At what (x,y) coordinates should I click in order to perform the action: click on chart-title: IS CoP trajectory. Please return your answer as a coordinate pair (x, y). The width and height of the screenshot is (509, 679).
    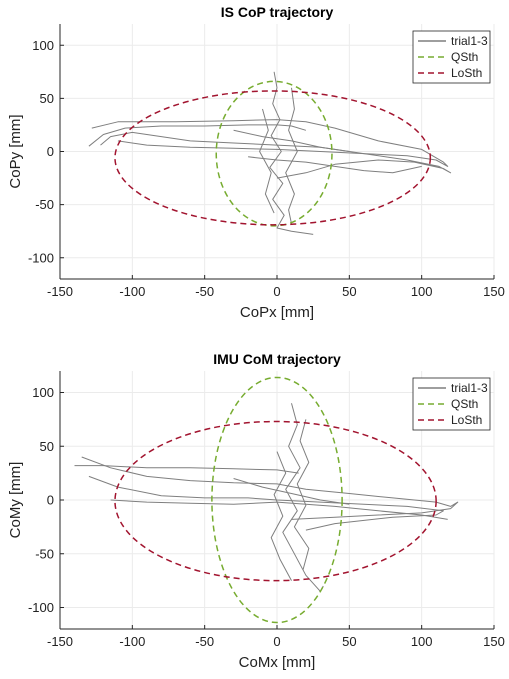
    Looking at the image, I should click on (277, 12).